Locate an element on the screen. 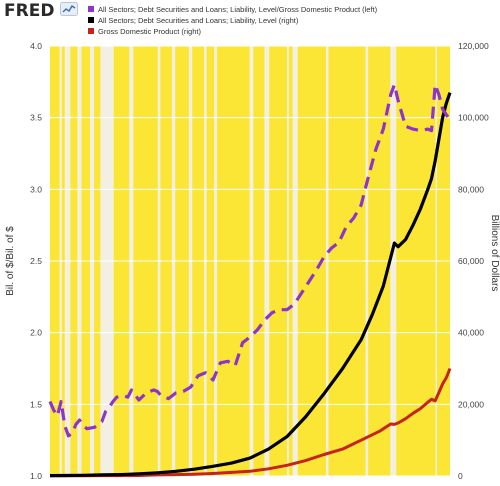 This screenshot has width=500, height=486. legend-item-gdp: Gross Domestic Product (right) is located at coordinates (144, 31).